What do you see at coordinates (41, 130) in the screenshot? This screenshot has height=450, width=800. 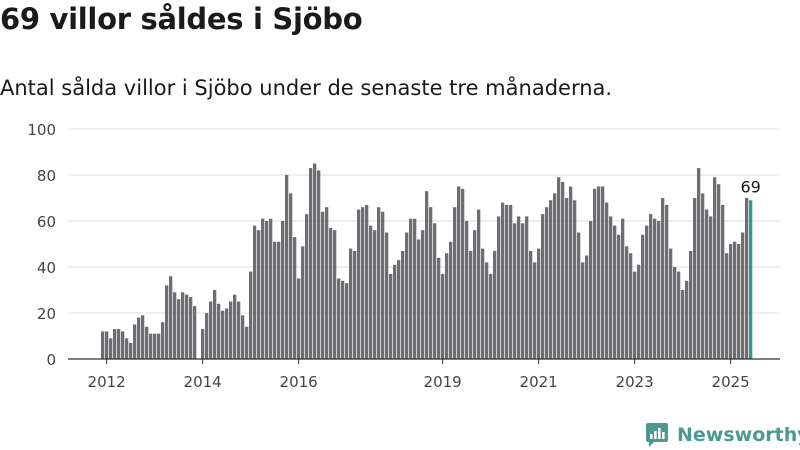 I see `y-tick-label: 100` at bounding box center [41, 130].